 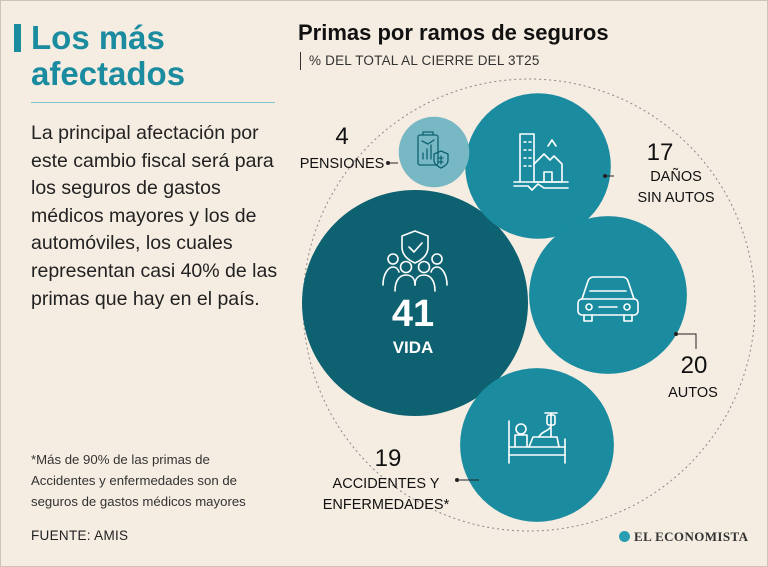 What do you see at coordinates (388, 163) in the screenshot?
I see `leader-dot-pensiones` at bounding box center [388, 163].